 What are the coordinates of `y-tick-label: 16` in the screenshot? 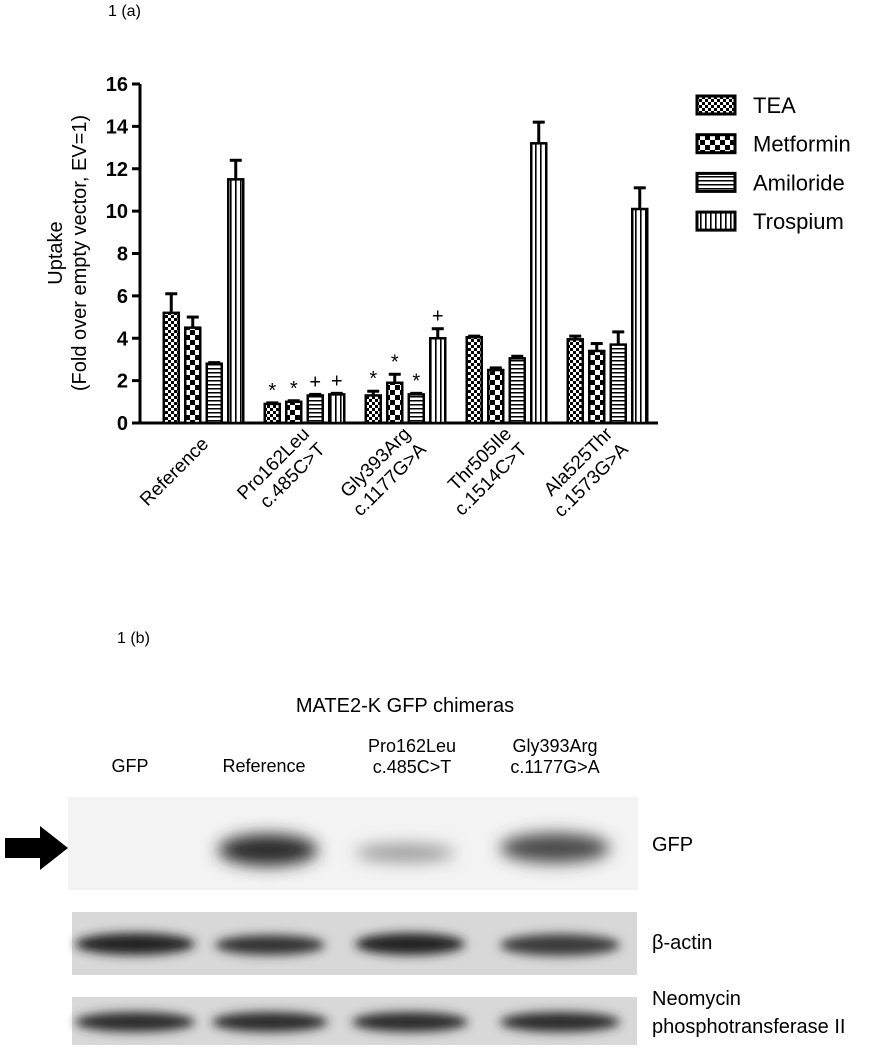 It's located at (117, 85).